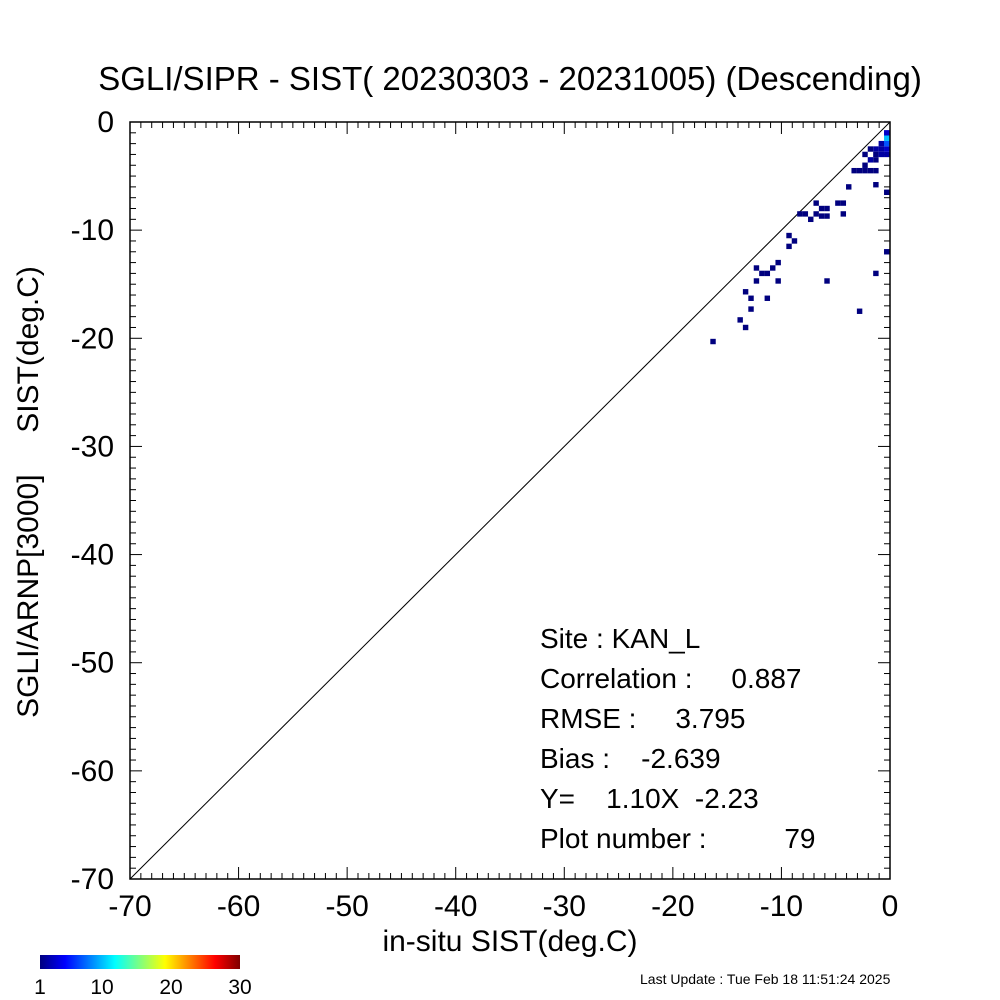  Describe the element at coordinates (101, 987) in the screenshot. I see `colorbar-tick-label: 10` at that location.